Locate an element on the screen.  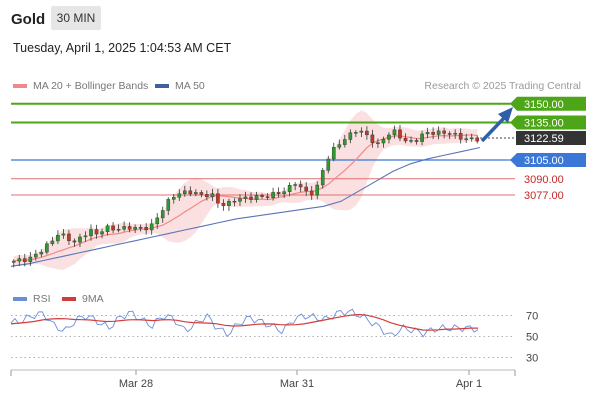
legend-rsi-ma: 9MA is located at coordinates (83, 299).